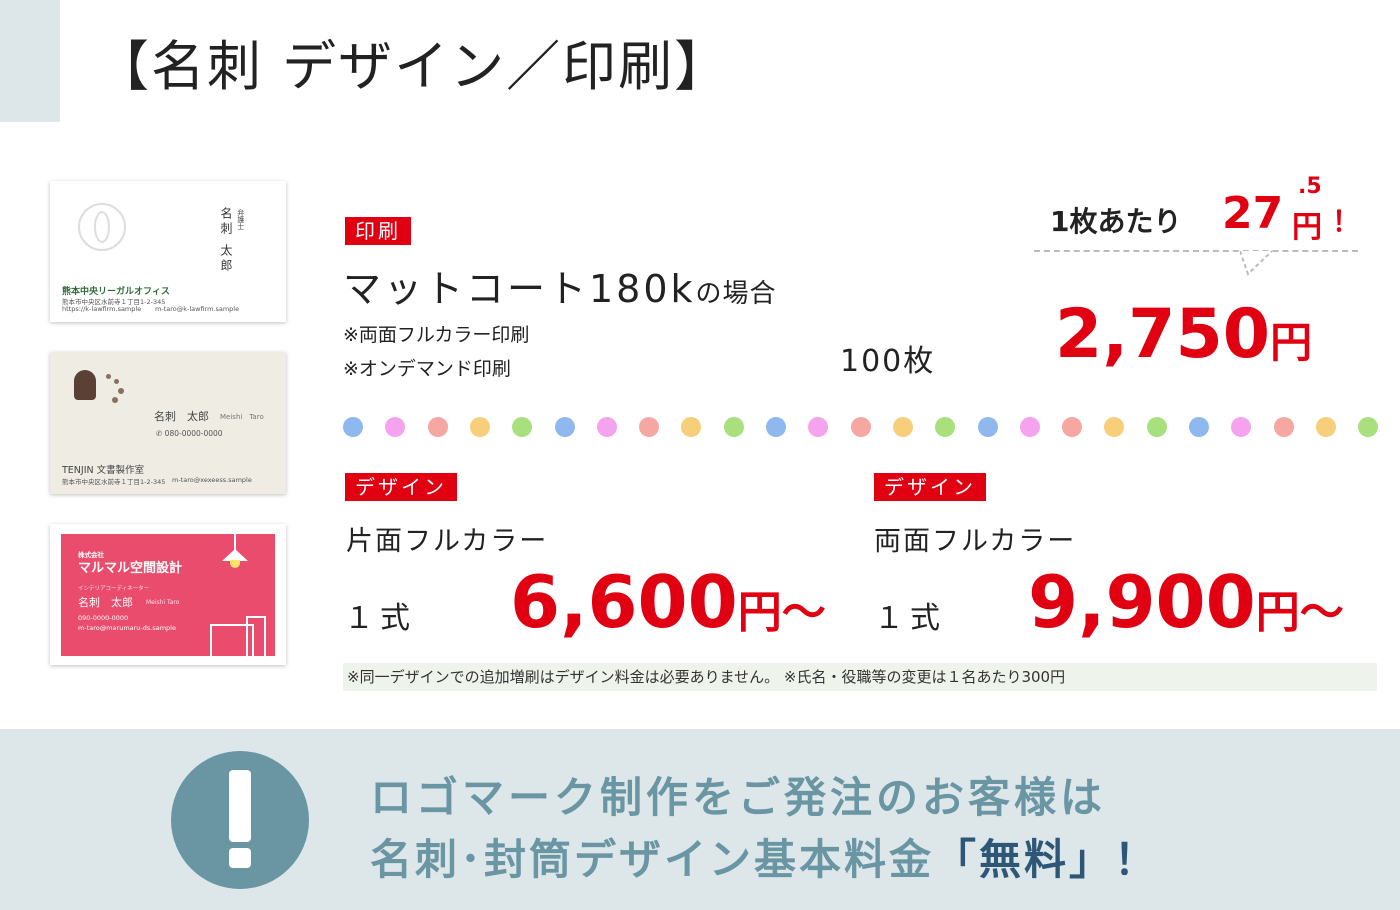 The width and height of the screenshot is (1400, 910). I want to click on design-quantity-single: １式, so click(380, 618).